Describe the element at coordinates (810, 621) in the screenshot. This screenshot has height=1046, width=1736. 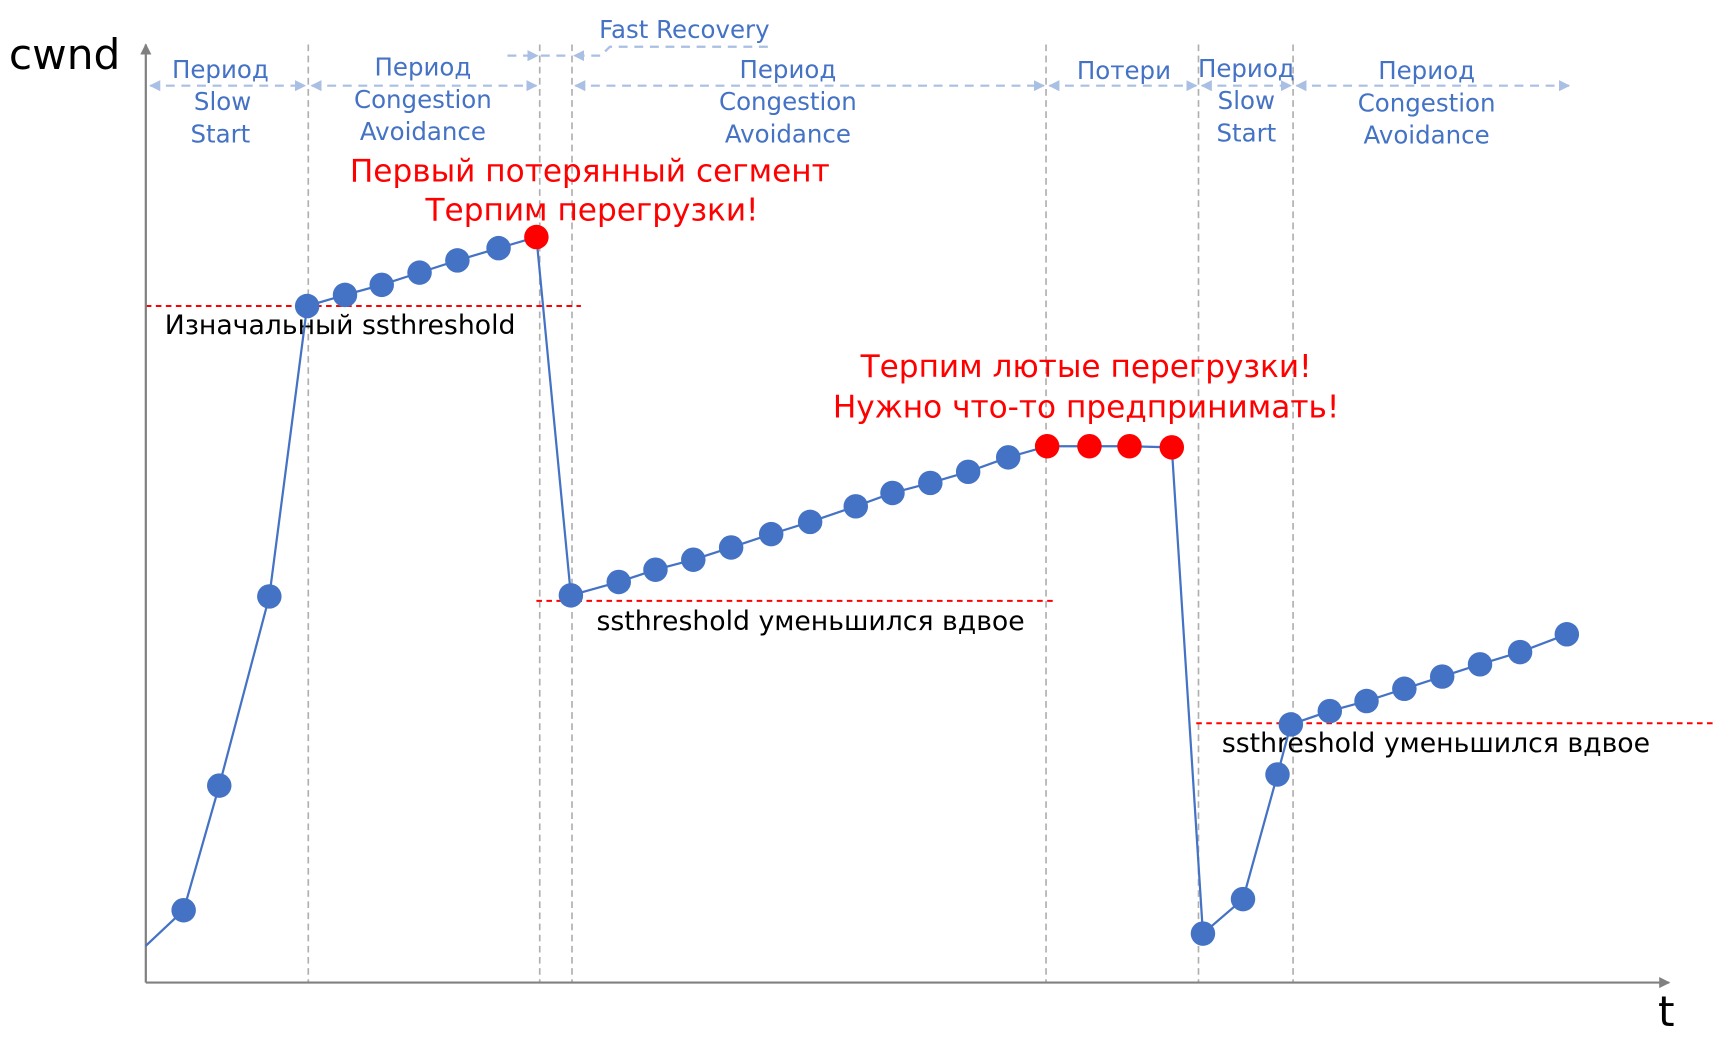
I see `label-ssthreshold-halved-1: ssthreshold уменьшился вдвое` at that location.